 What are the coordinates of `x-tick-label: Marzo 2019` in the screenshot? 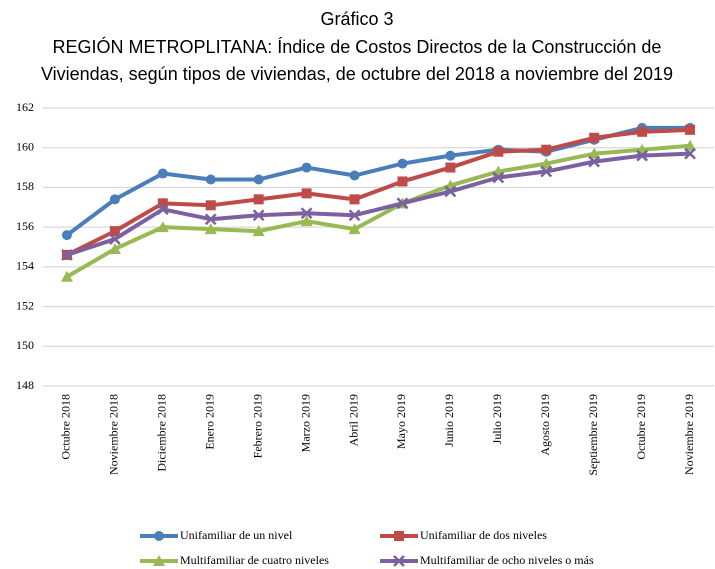 It's located at (305, 423).